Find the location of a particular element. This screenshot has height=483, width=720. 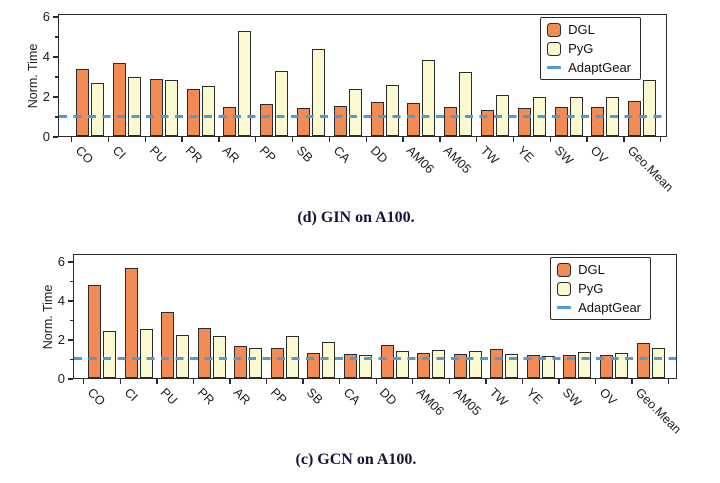

bar-pyg-geomean is located at coordinates (658, 362).